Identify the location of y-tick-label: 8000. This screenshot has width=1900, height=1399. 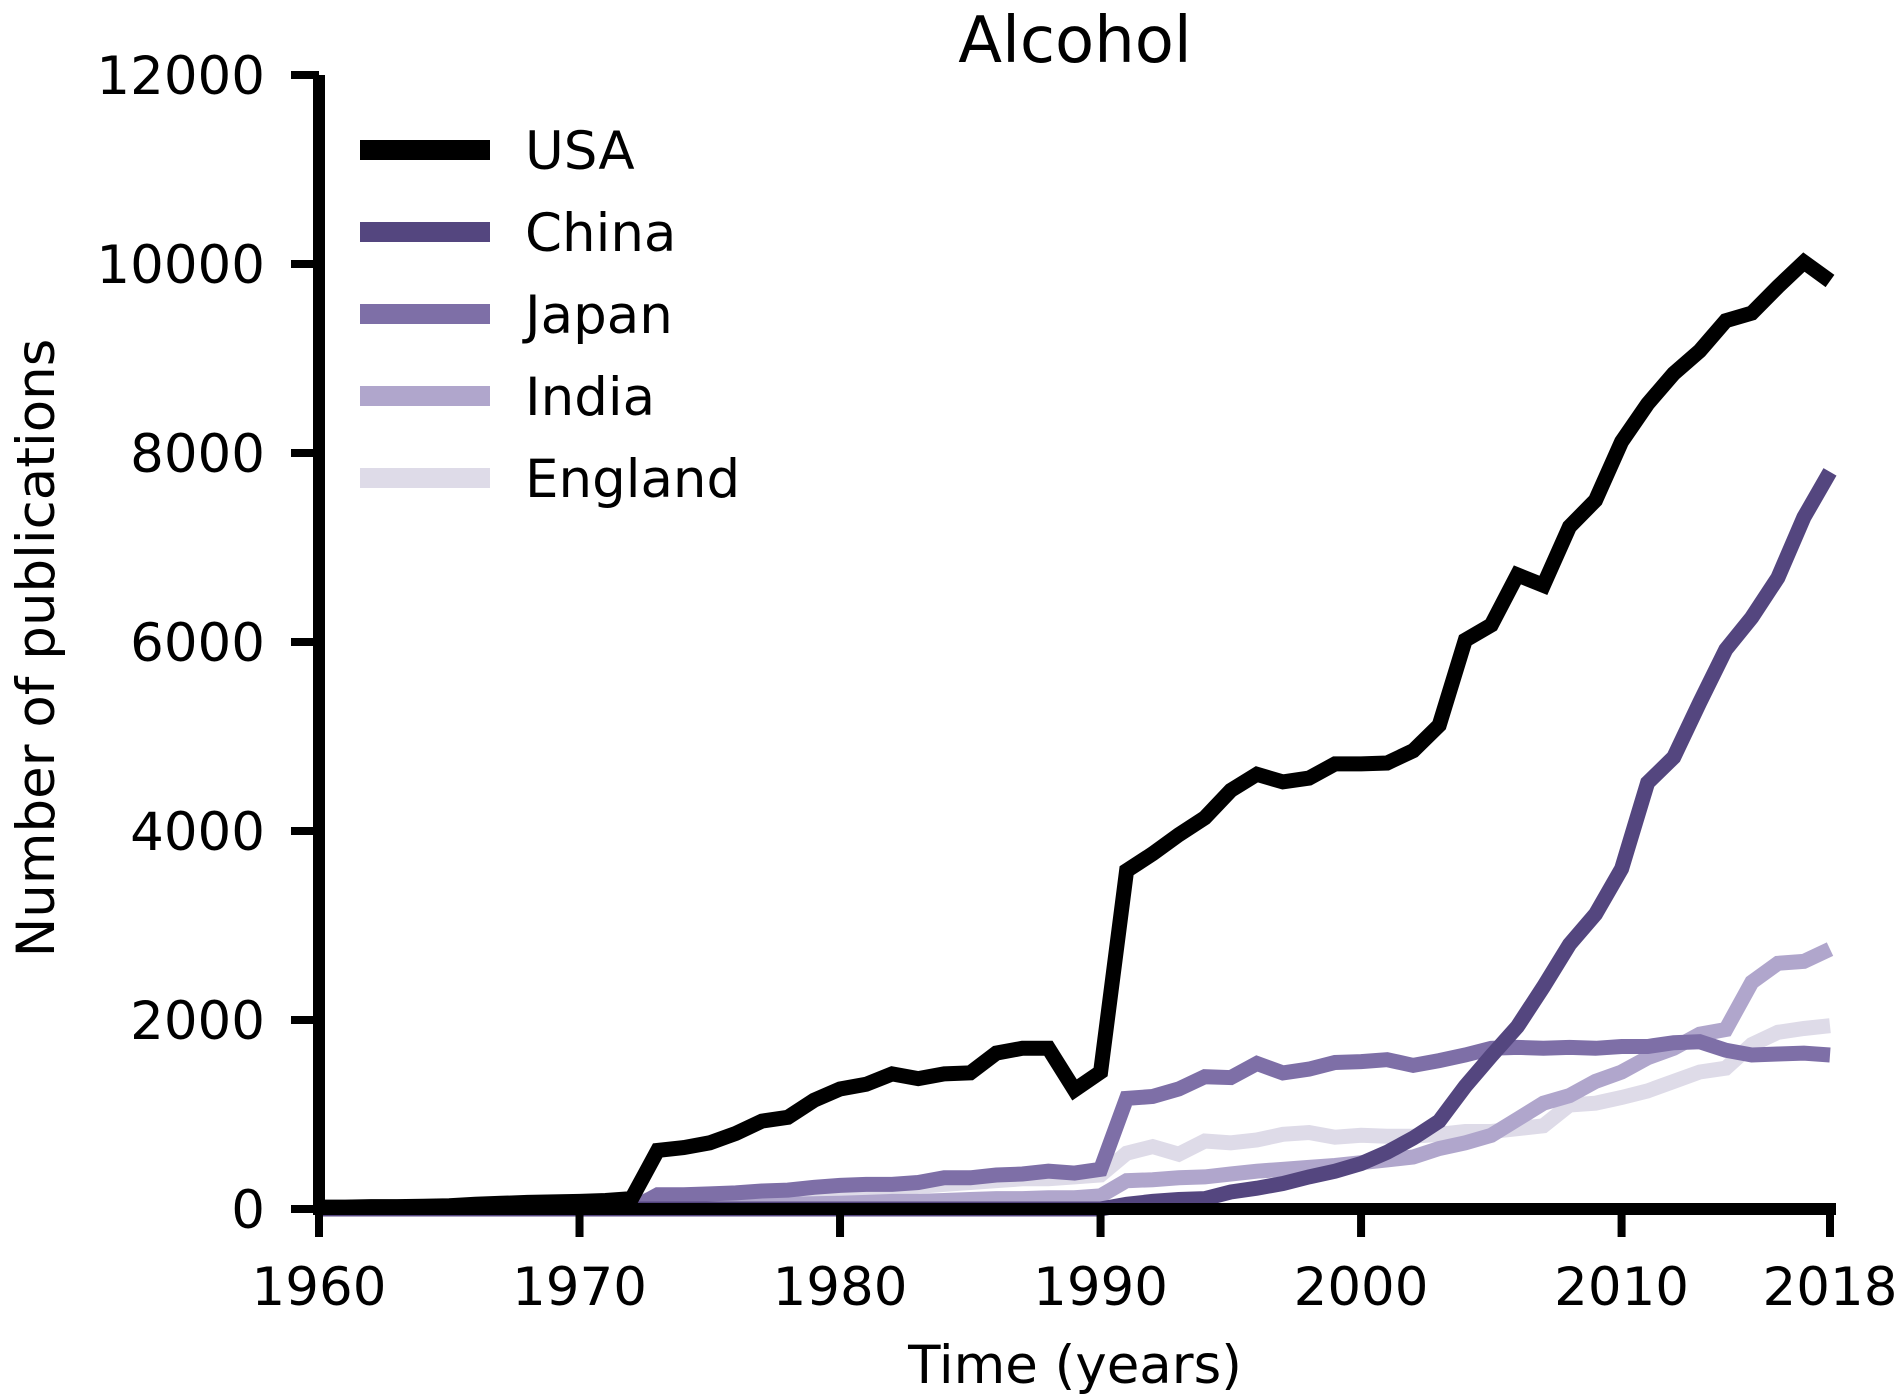
(197, 454).